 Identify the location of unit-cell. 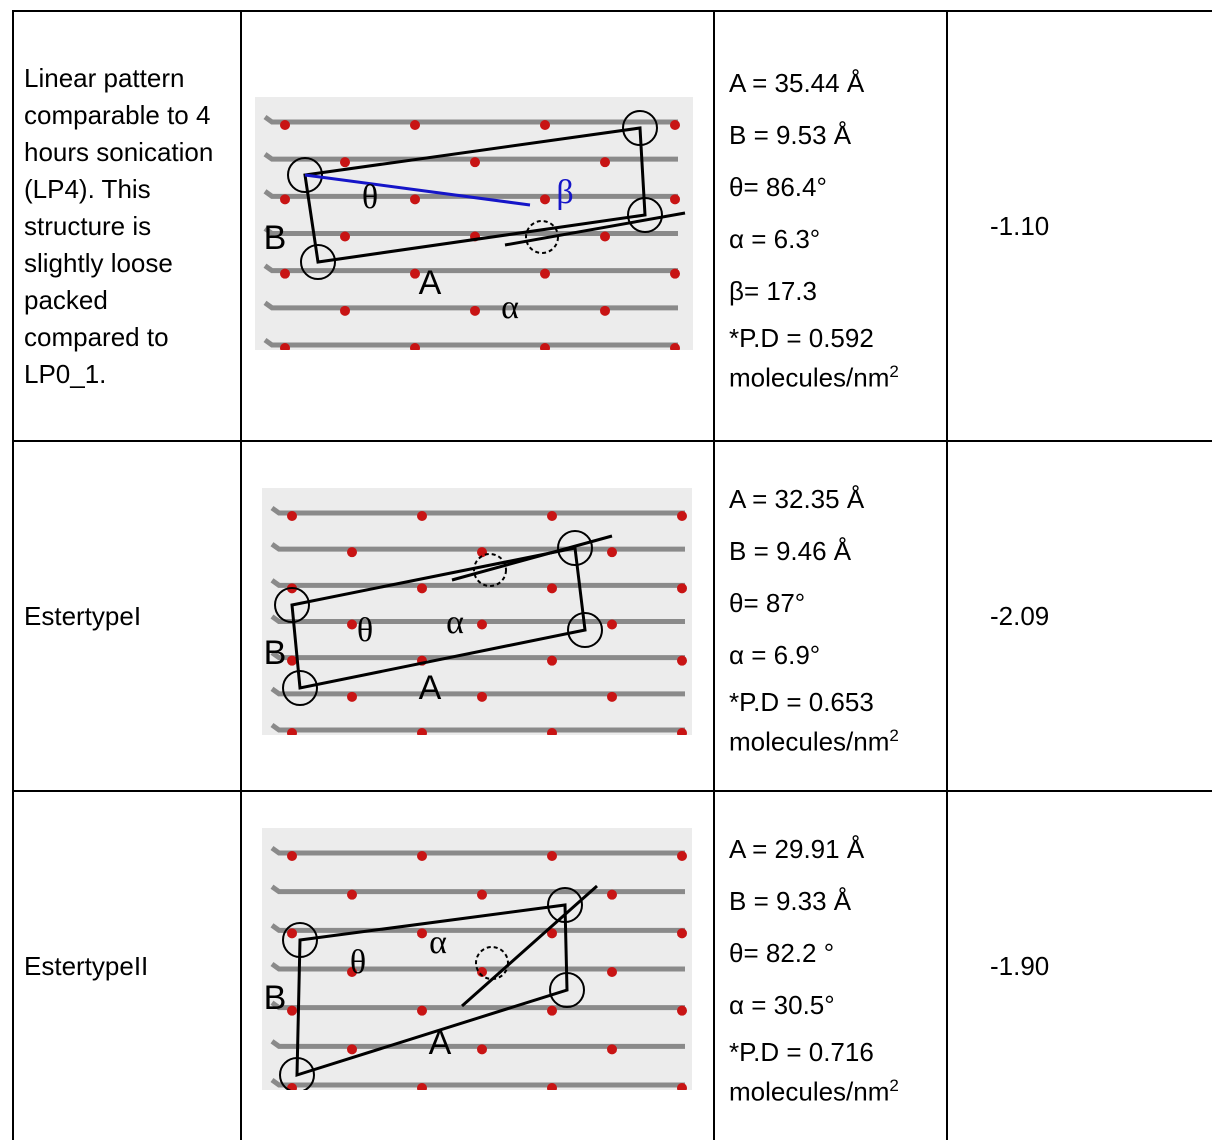
(432, 990).